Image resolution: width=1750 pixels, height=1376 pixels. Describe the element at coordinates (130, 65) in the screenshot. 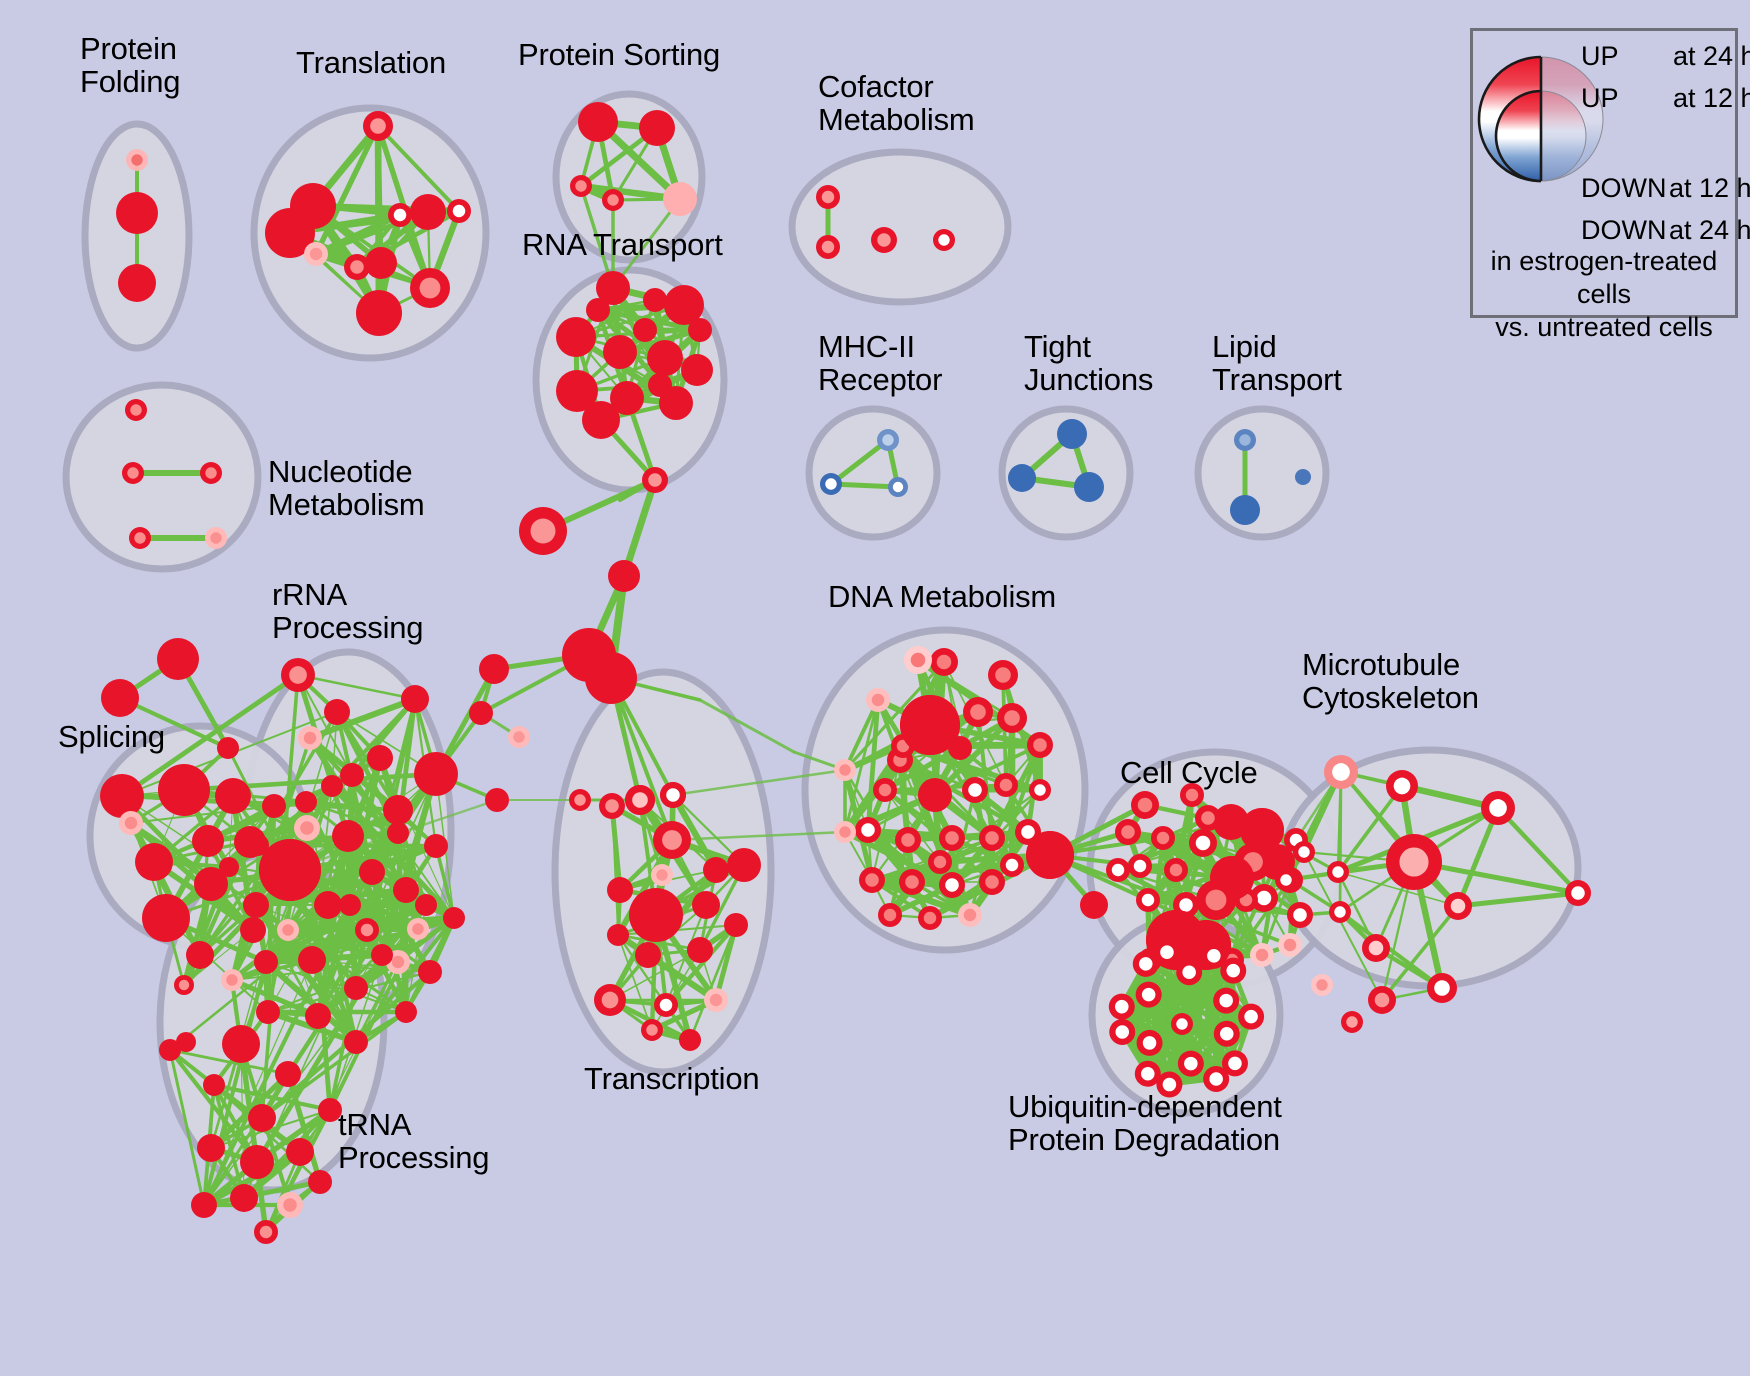

I see `cluster-label-protein-folding: Protein Folding` at that location.